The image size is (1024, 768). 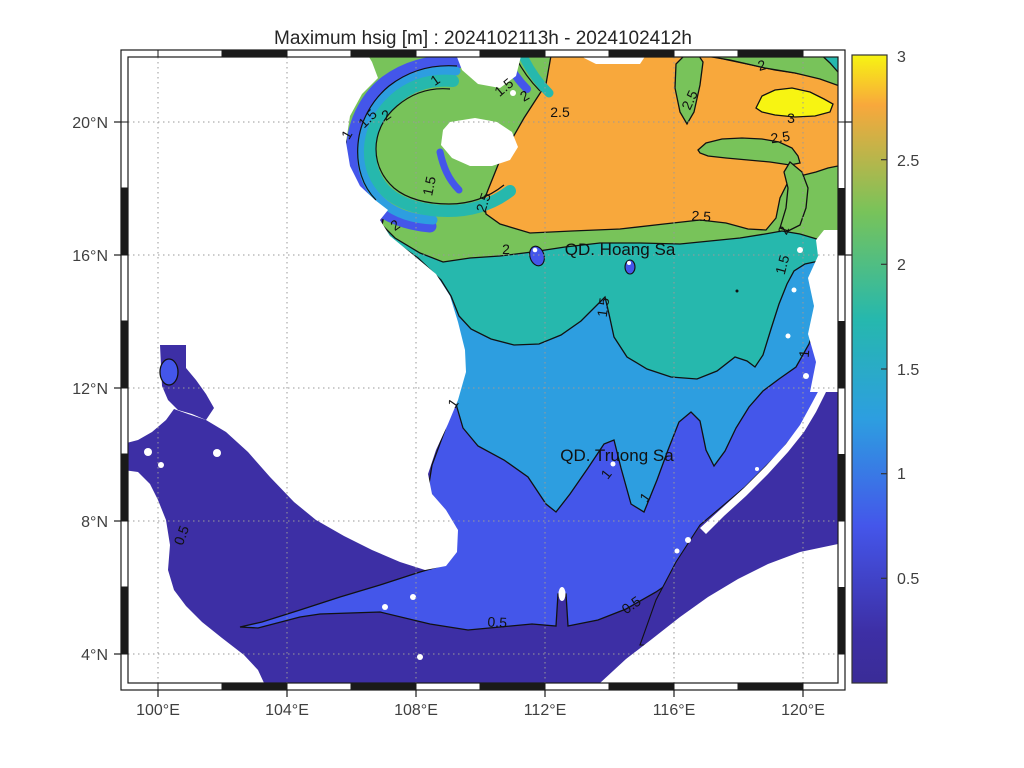 I want to click on colorbar: 3 2.5 2 1.5 1 0.5, so click(x=885, y=366).